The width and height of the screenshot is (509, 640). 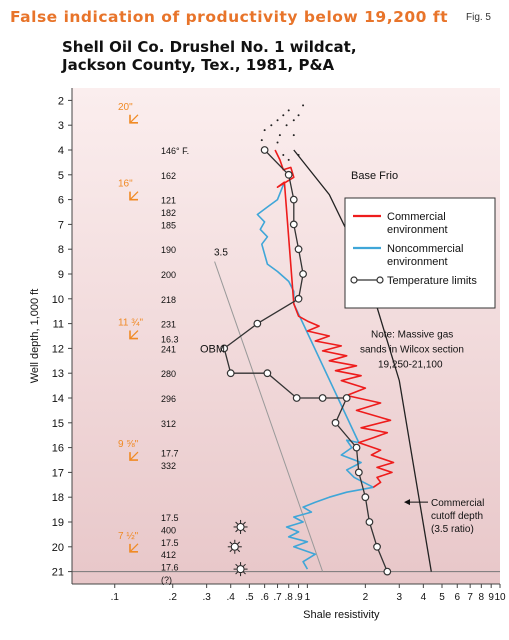 I want to click on y-tick-label: 11, so click(x=58, y=325).